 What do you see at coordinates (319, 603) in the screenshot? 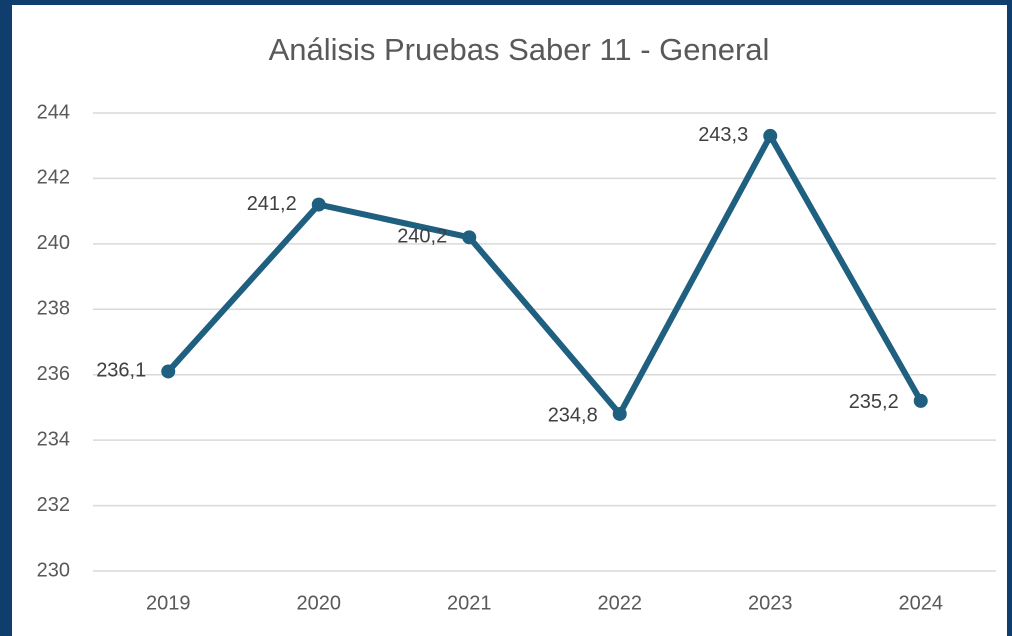
I see `x-tick-label: 2020` at bounding box center [319, 603].